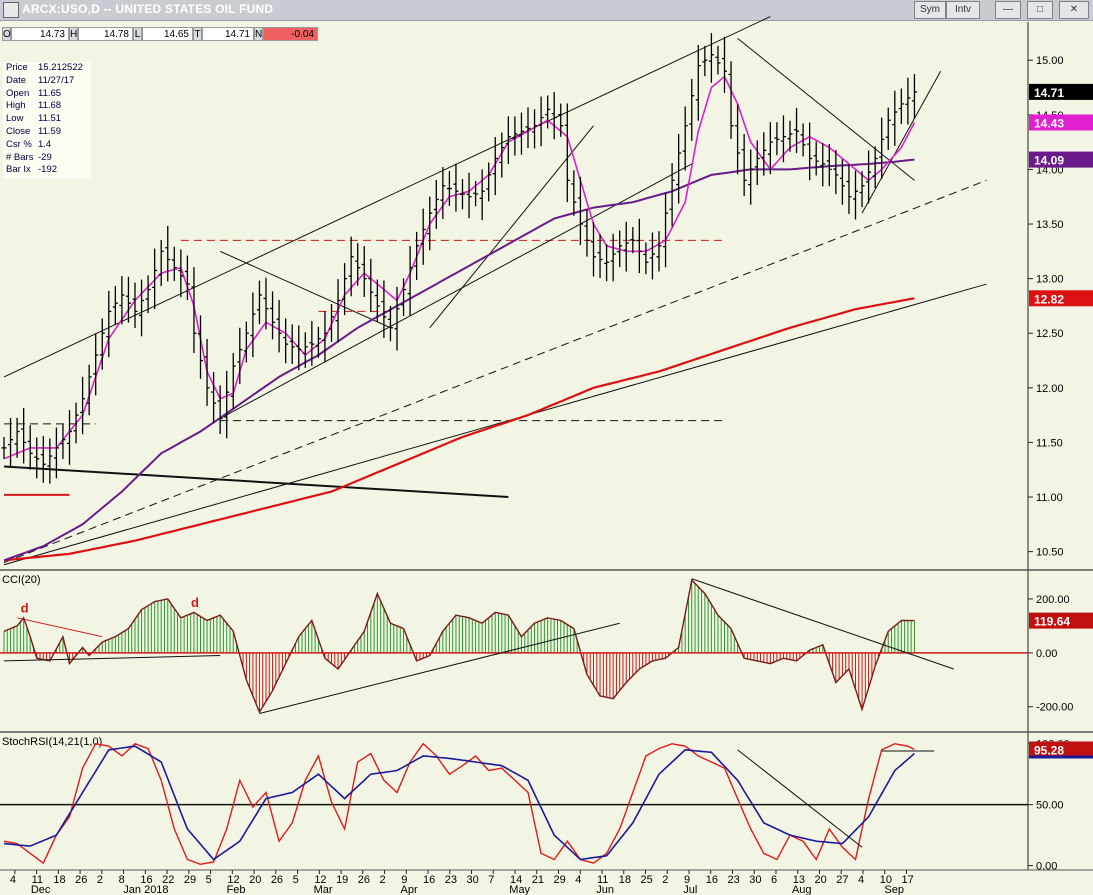 This screenshot has width=1093, height=895. What do you see at coordinates (1040, 10) in the screenshot?
I see `restore-icon: □` at bounding box center [1040, 10].